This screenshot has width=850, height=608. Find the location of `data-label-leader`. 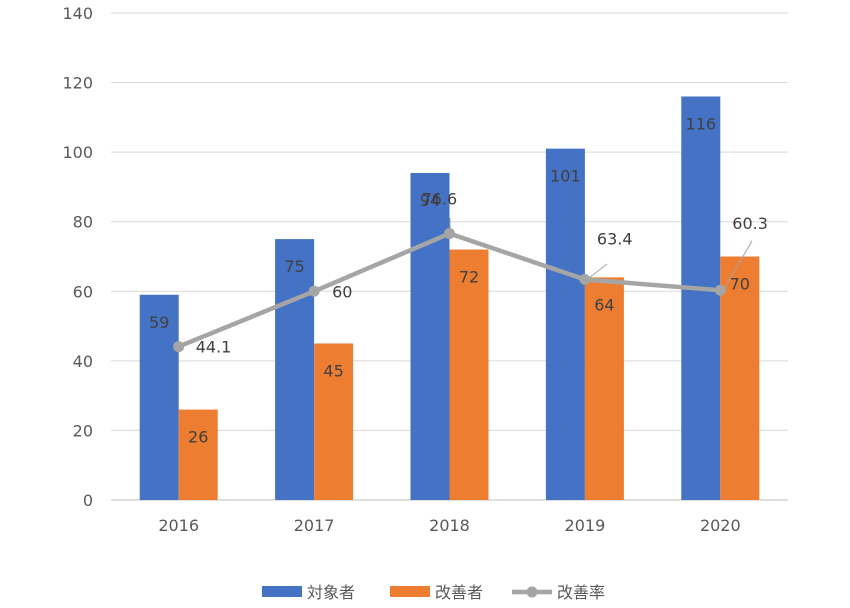

data-label-leader is located at coordinates (738, 265).